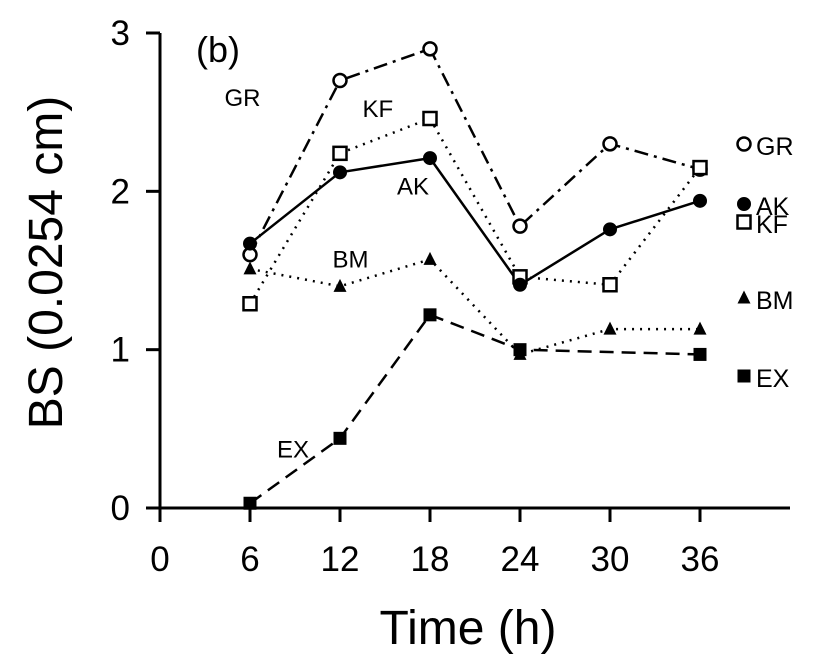 The image size is (826, 658). What do you see at coordinates (775, 147) in the screenshot?
I see `legend-label-gr: GR` at bounding box center [775, 147].